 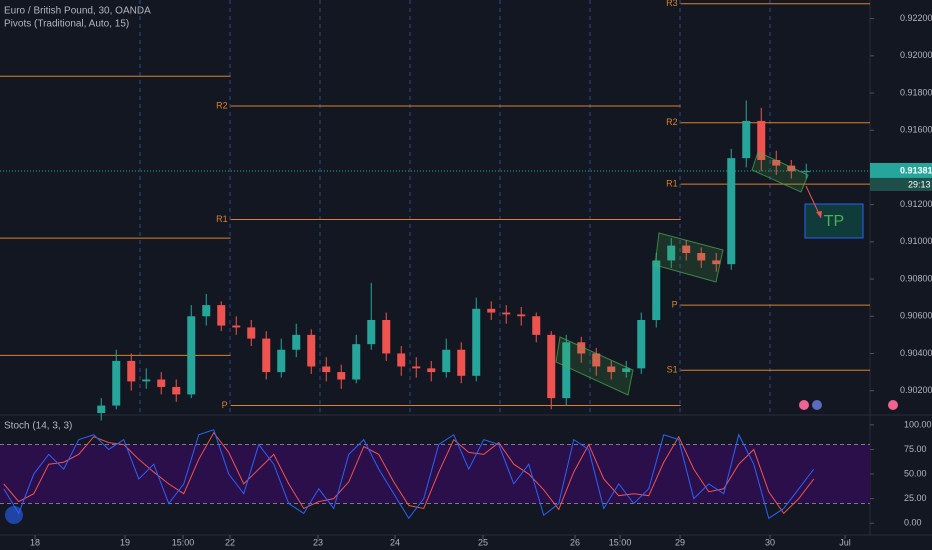 What do you see at coordinates (915, 498) in the screenshot?
I see `y-tick-label: 25.00` at bounding box center [915, 498].